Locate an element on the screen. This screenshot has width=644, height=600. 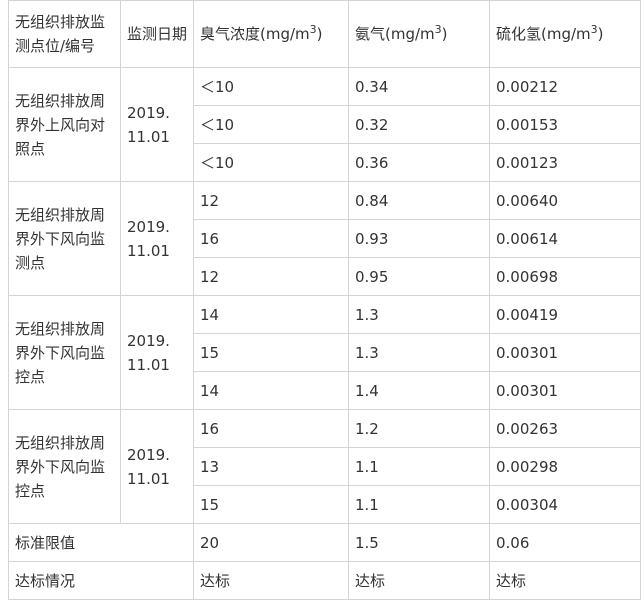
table-cell: 0.00123 is located at coordinates (565, 162).